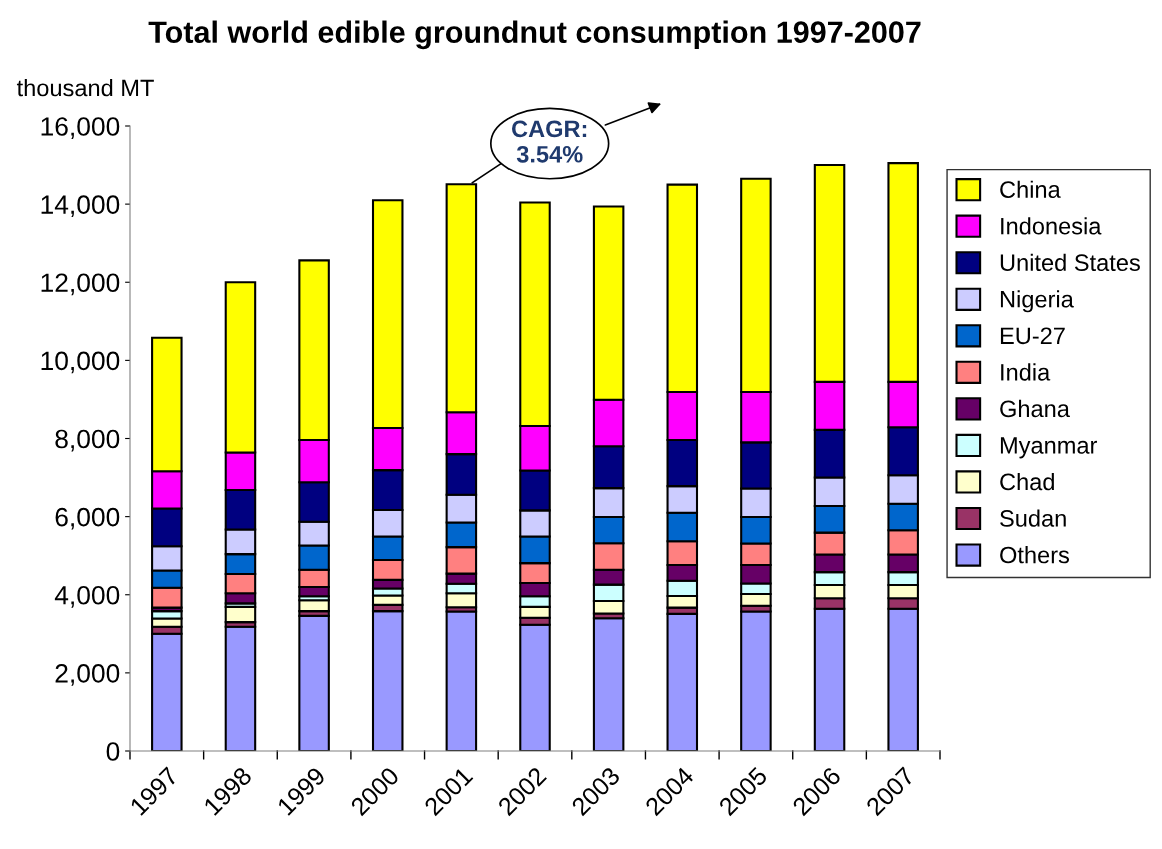  What do you see at coordinates (1026, 372) in the screenshot?
I see `legend-label: India` at bounding box center [1026, 372].